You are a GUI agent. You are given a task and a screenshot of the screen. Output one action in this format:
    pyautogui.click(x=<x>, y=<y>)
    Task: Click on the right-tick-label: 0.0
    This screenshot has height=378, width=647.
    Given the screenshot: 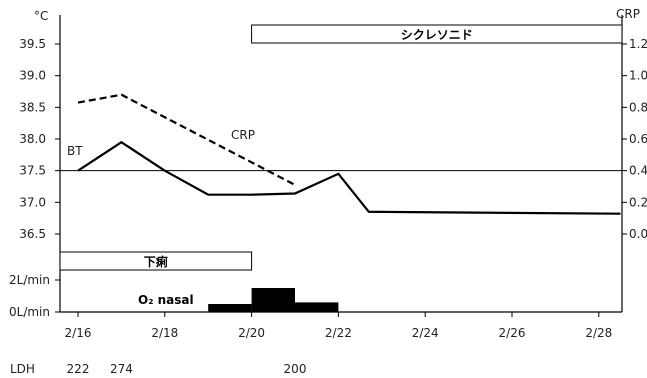 What is the action you would take?
    pyautogui.click(x=638, y=234)
    